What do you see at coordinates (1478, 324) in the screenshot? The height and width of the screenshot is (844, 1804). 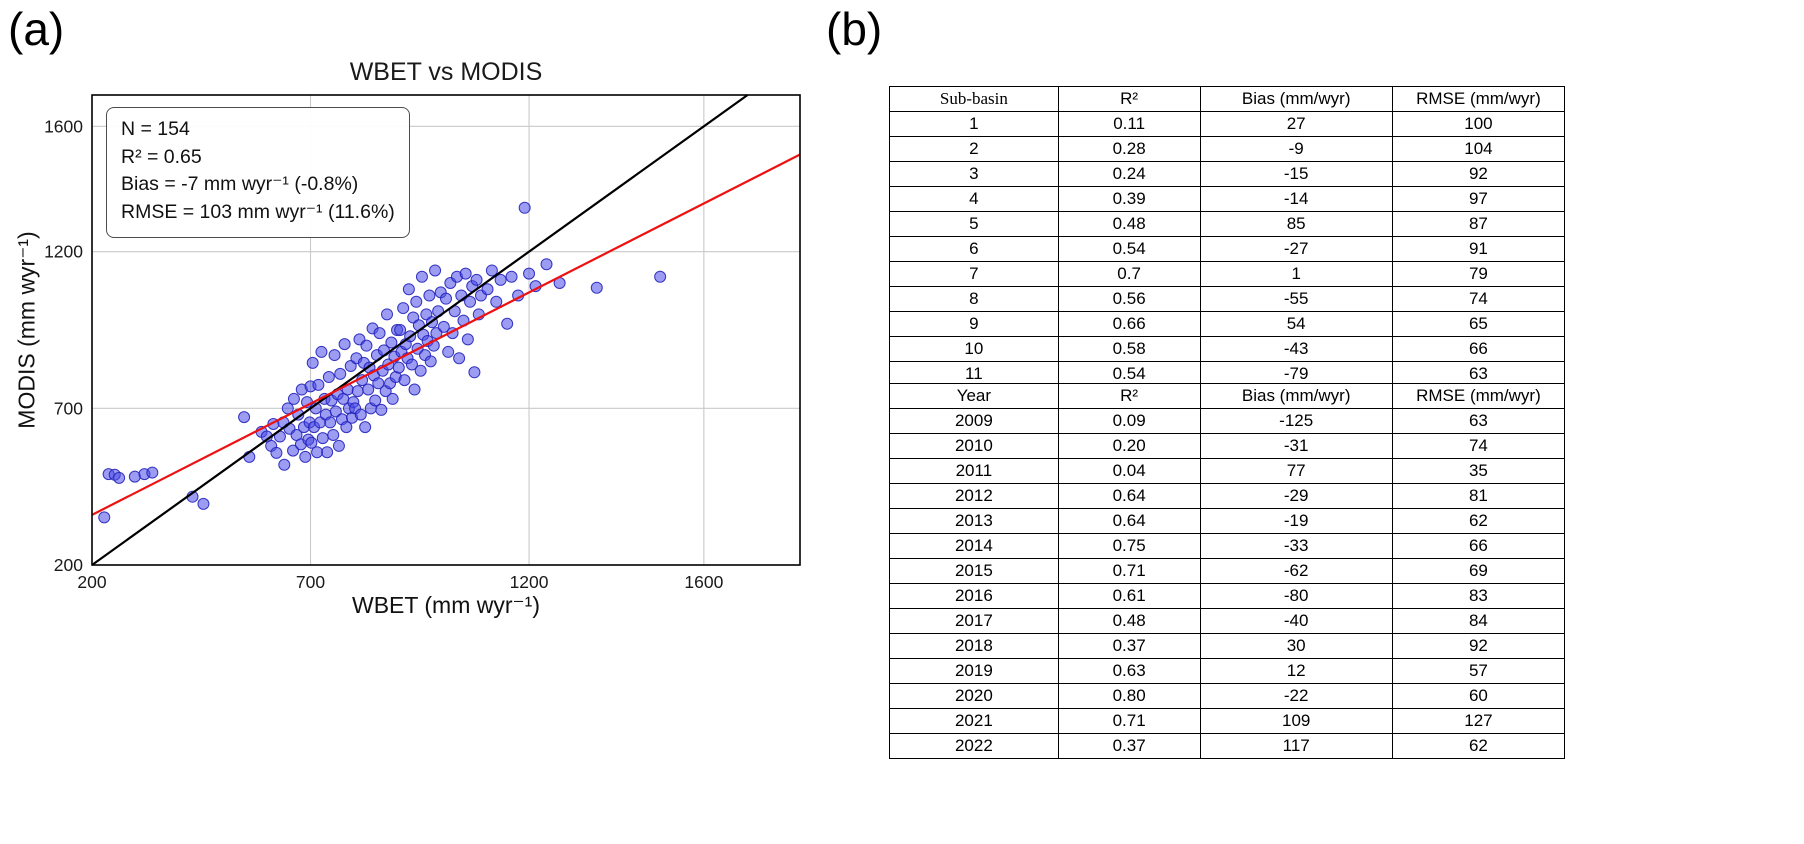 I see `table-cell: 65` at bounding box center [1478, 324].